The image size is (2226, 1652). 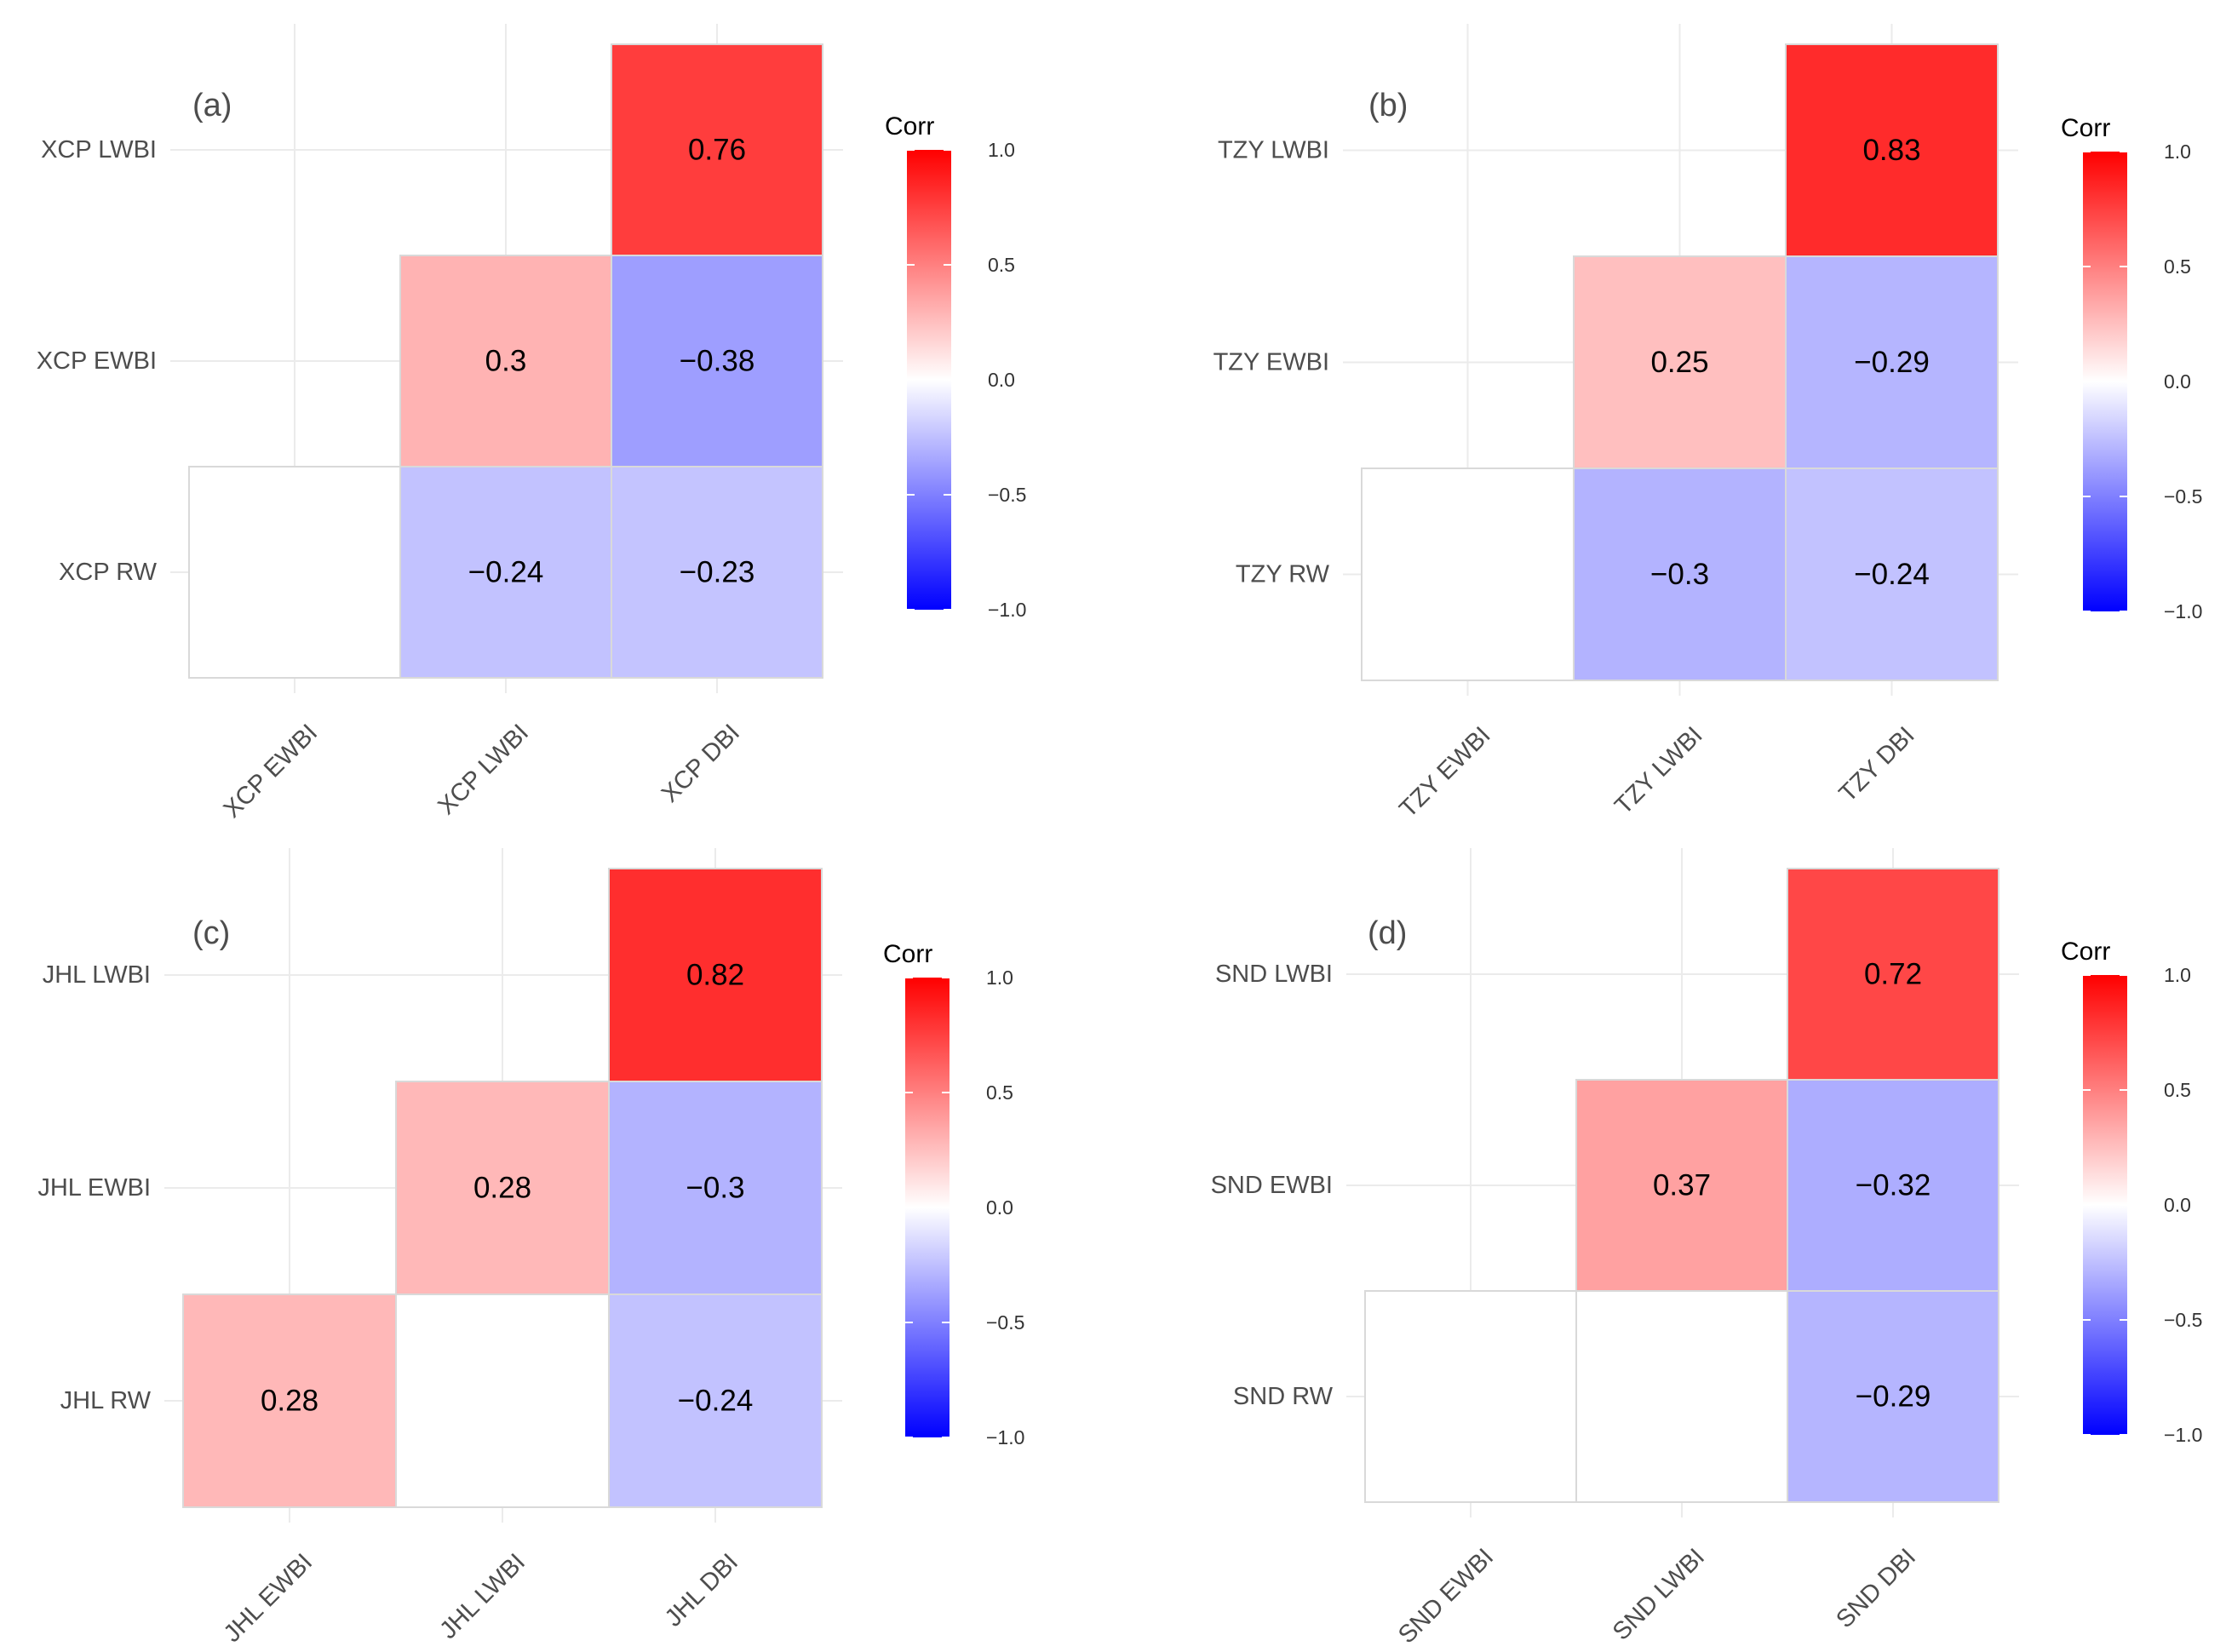 I want to click on x-tick-label: XCP EWBI, so click(x=271, y=771).